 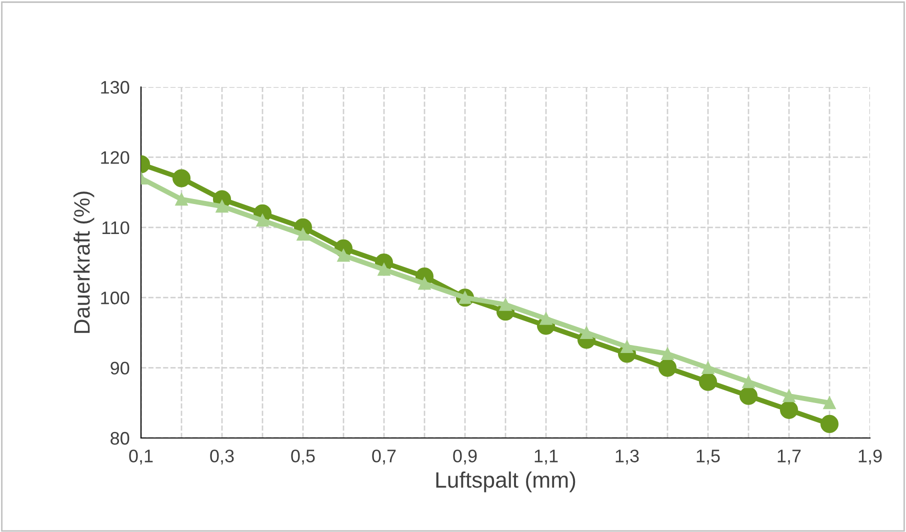 What do you see at coordinates (120, 438) in the screenshot?
I see `y-tick-label: 80` at bounding box center [120, 438].